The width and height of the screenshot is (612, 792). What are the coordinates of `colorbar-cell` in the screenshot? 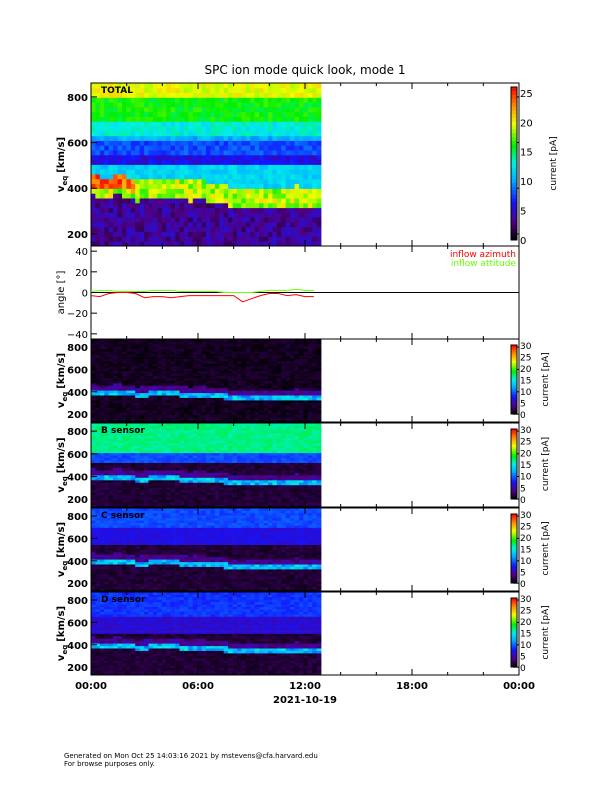 It's located at (514, 347).